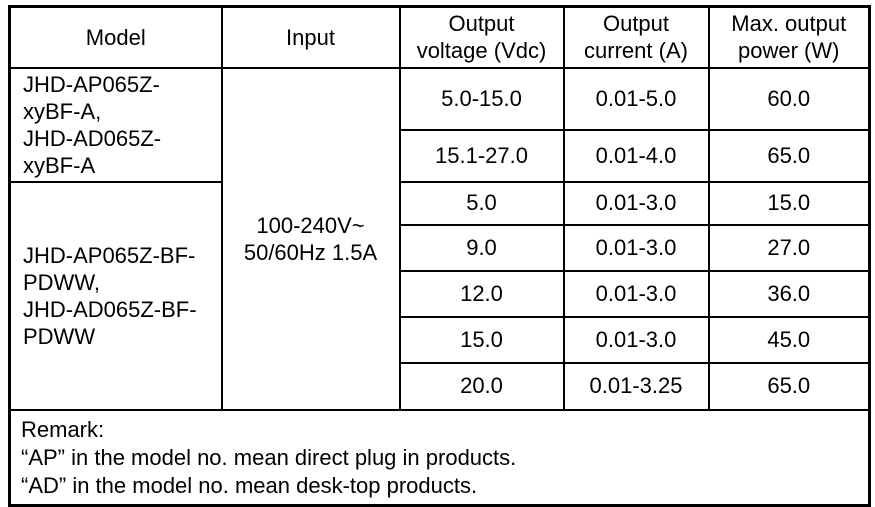 The image size is (875, 507). What do you see at coordinates (636, 386) in the screenshot?
I see `output-current-cell: 0.01-3.25` at bounding box center [636, 386].